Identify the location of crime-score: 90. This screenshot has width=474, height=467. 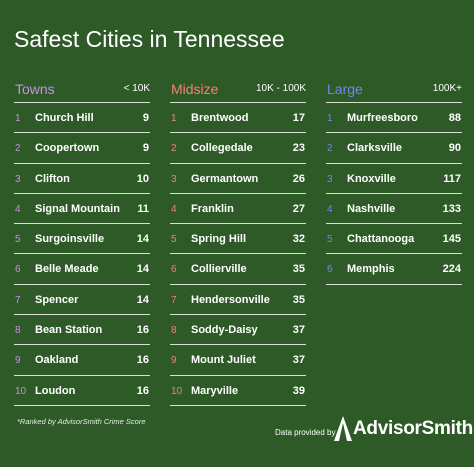
(454, 148).